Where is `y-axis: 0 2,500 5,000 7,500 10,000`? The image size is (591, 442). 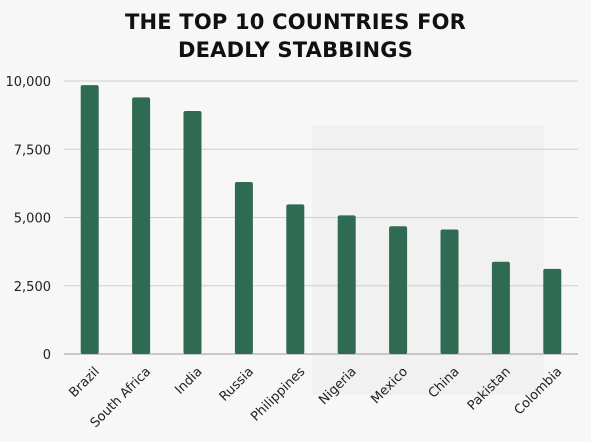
y-axis: 0 2,500 5,000 7,500 10,000 is located at coordinates (29, 219).